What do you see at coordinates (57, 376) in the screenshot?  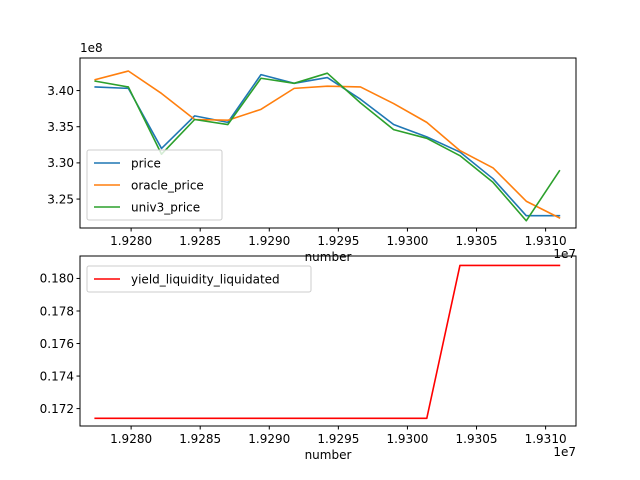 I see `y-tick-label: 0.174` at bounding box center [57, 376].